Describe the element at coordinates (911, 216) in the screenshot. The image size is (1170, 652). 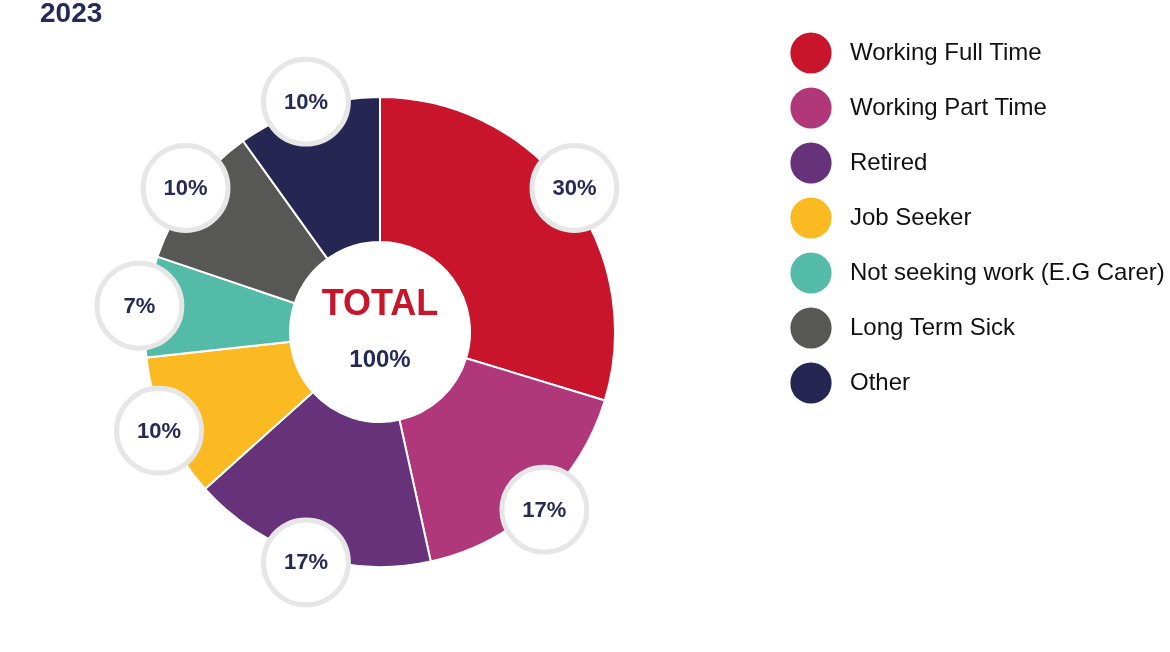
I see `legend-label: Job Seeker` at that location.